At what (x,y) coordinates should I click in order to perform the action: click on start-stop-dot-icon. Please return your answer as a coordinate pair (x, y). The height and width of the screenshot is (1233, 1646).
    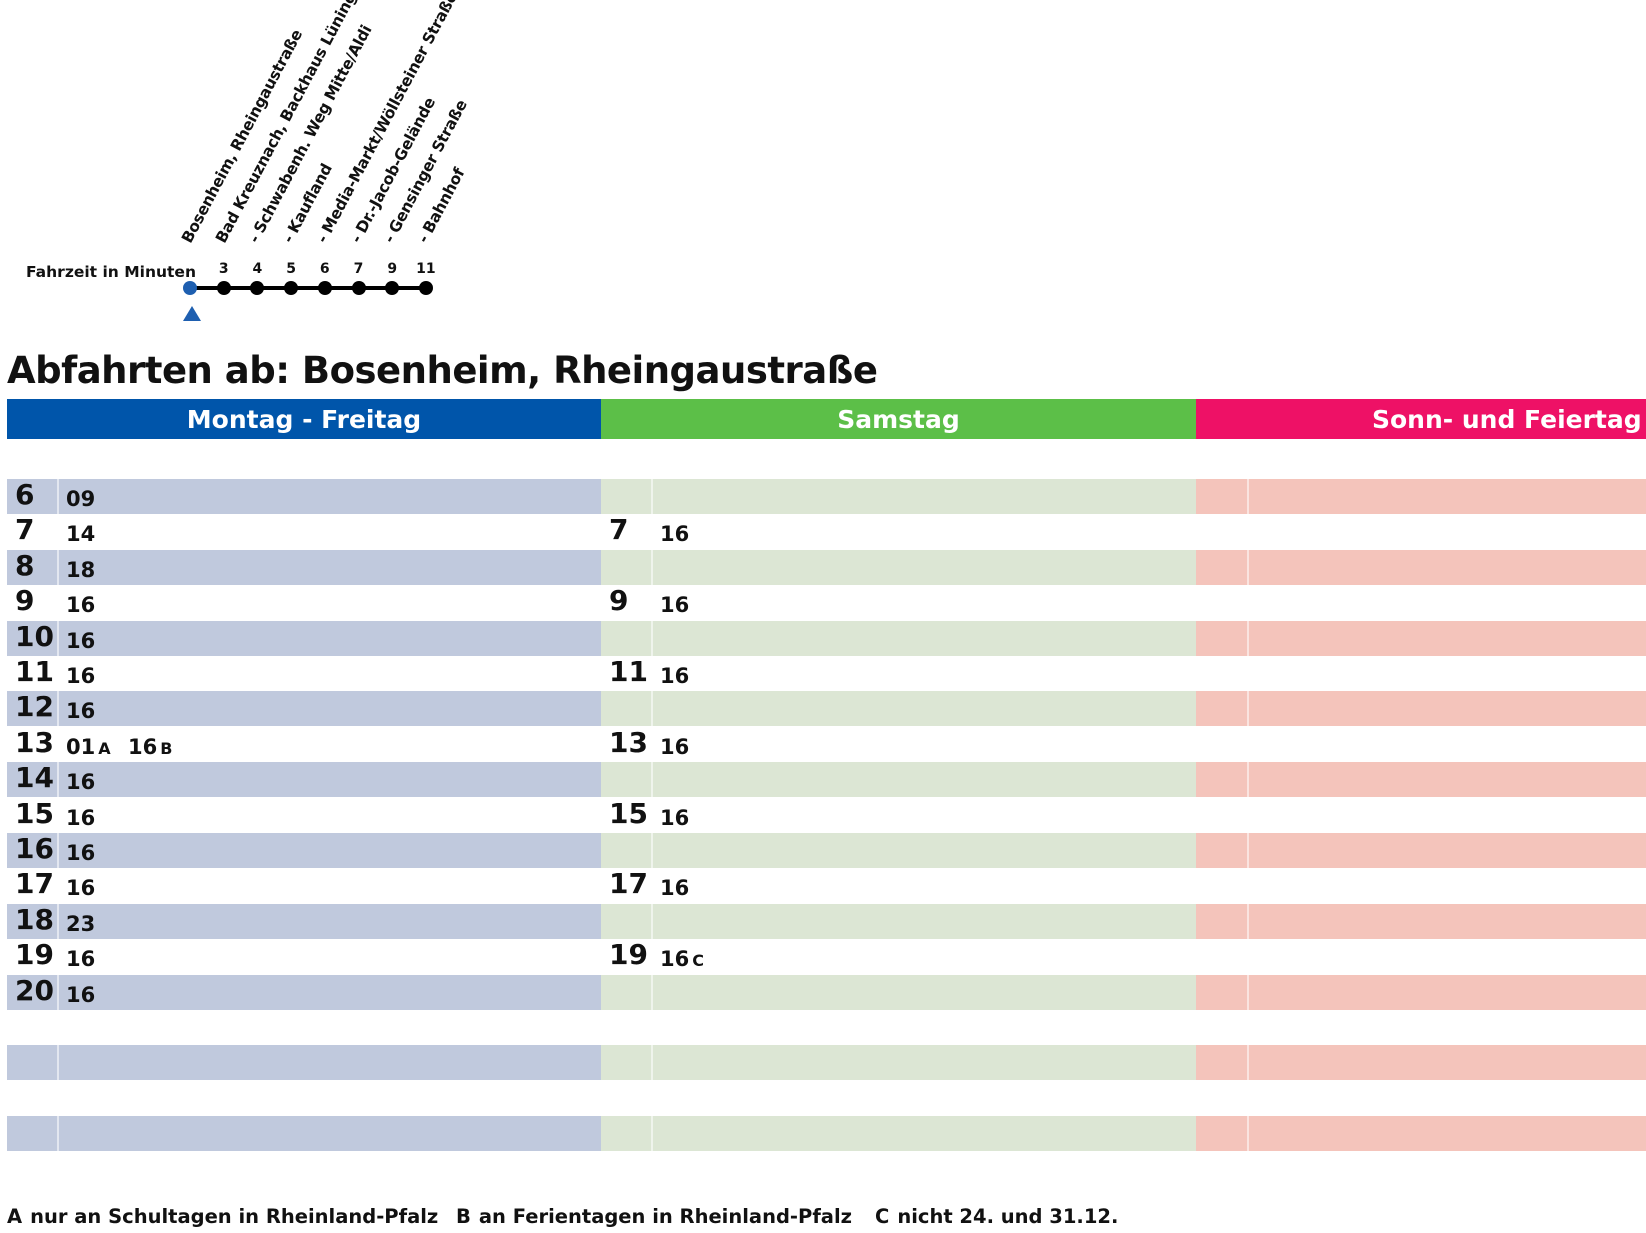
    Looking at the image, I should click on (190, 288).